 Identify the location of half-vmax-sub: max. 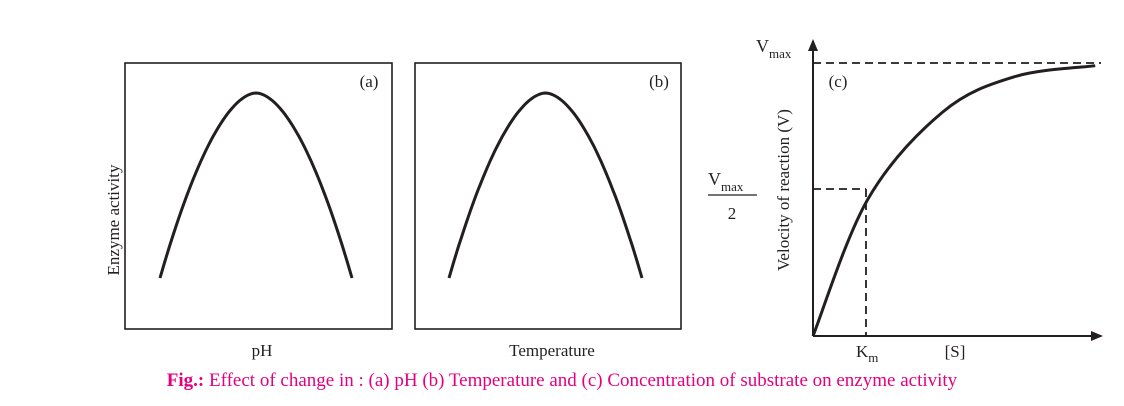
(732, 186).